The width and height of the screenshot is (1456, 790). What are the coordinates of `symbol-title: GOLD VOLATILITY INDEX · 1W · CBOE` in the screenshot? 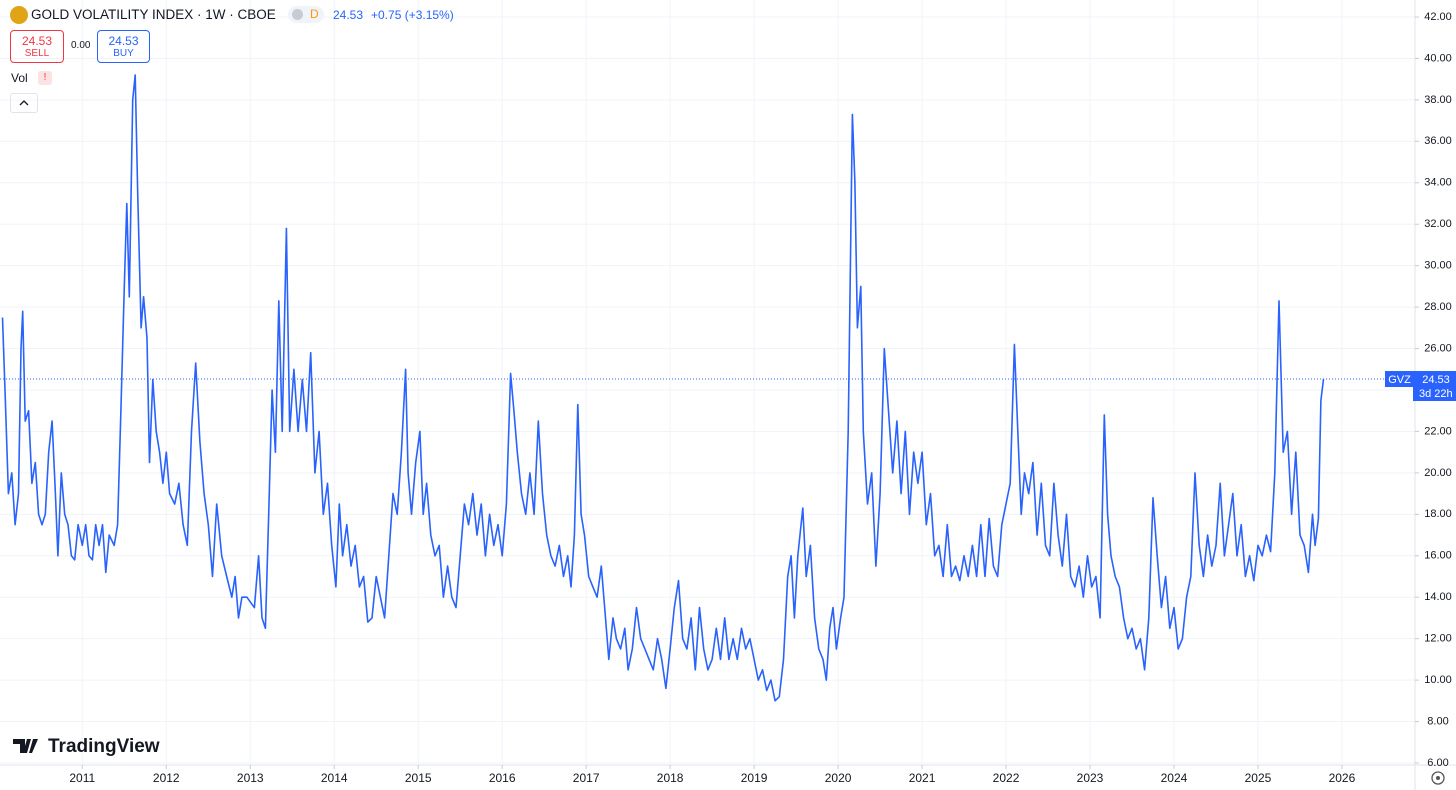 It's located at (153, 14).